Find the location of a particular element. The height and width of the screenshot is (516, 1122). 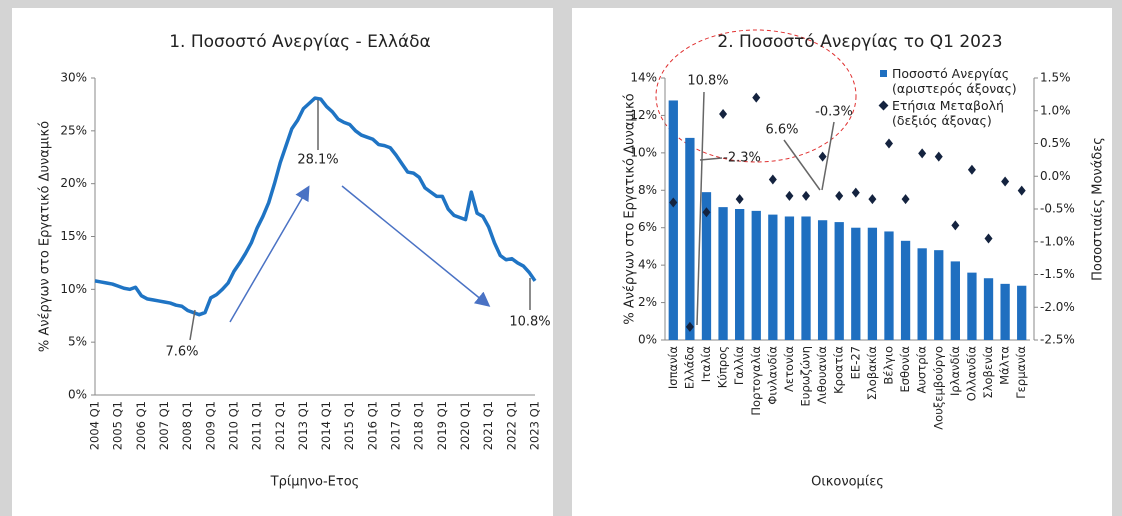

x-tick-label: Σλοβενία is located at coordinates (988, 372).